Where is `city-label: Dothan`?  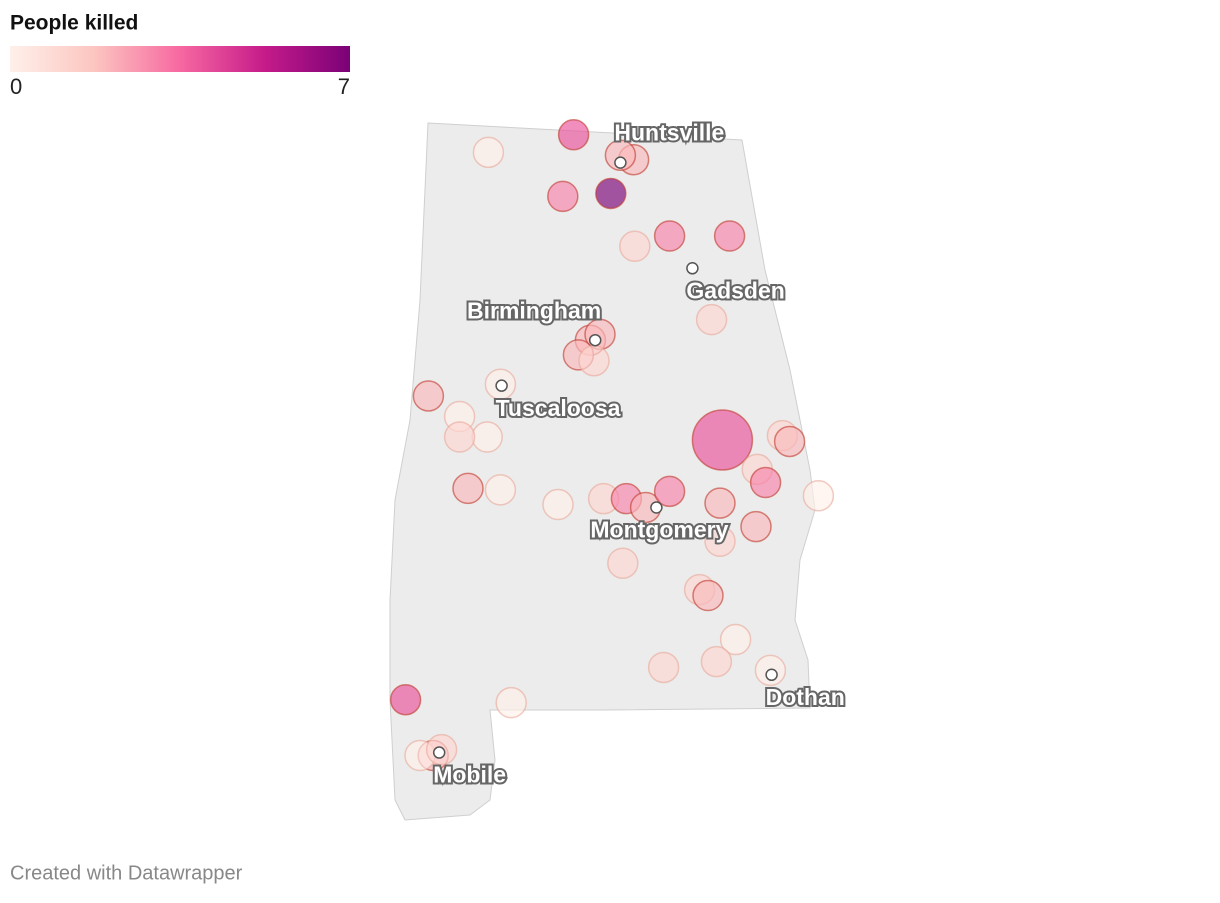
city-label: Dothan is located at coordinates (805, 697).